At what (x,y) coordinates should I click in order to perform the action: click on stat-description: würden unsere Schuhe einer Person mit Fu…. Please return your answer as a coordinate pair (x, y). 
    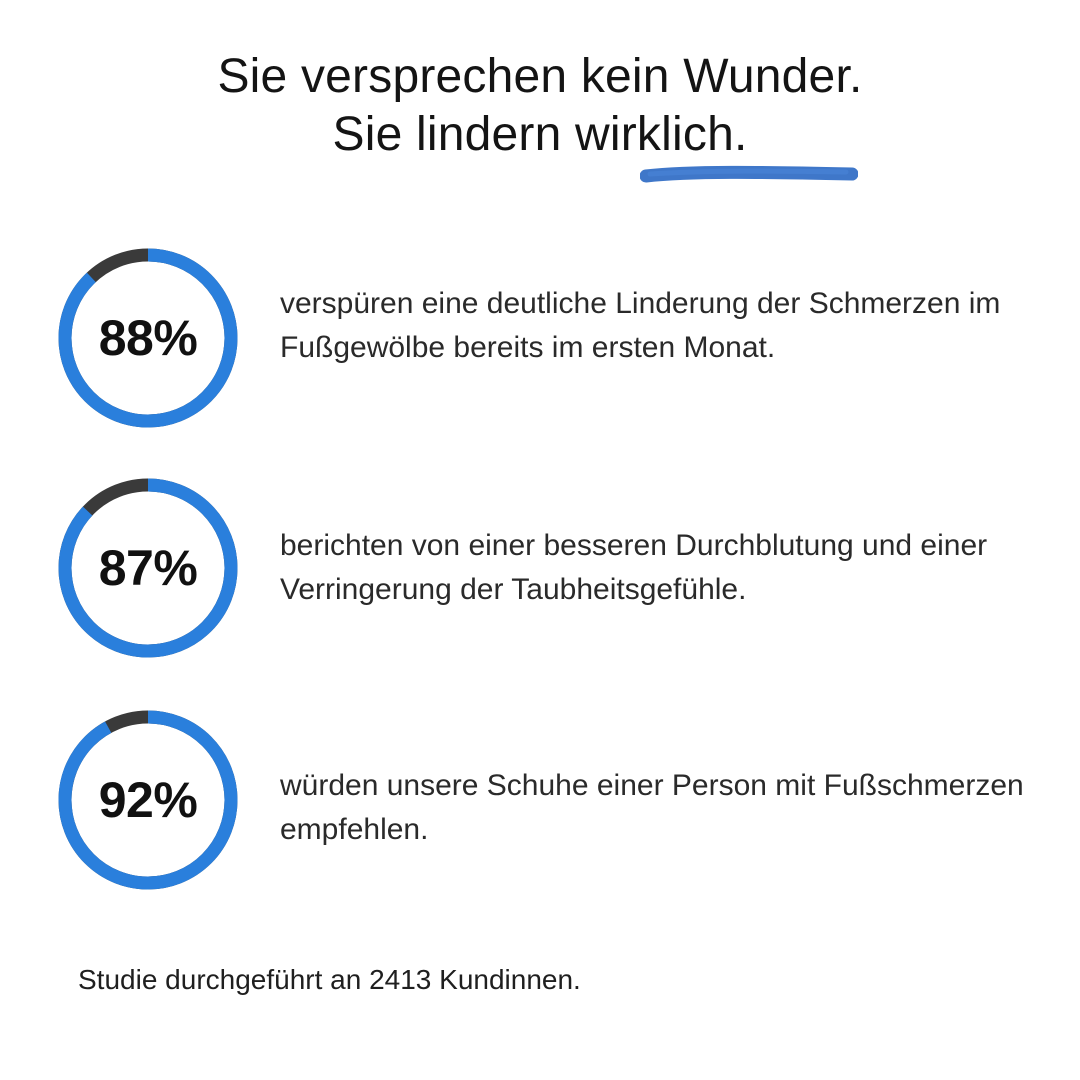
    Looking at the image, I should click on (652, 807).